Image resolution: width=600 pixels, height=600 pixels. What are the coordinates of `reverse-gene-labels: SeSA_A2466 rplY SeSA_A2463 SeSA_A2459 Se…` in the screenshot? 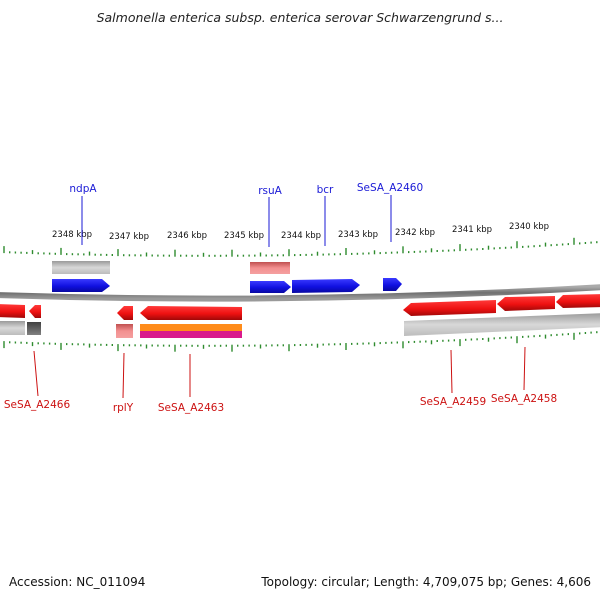 It's located at (280, 380).